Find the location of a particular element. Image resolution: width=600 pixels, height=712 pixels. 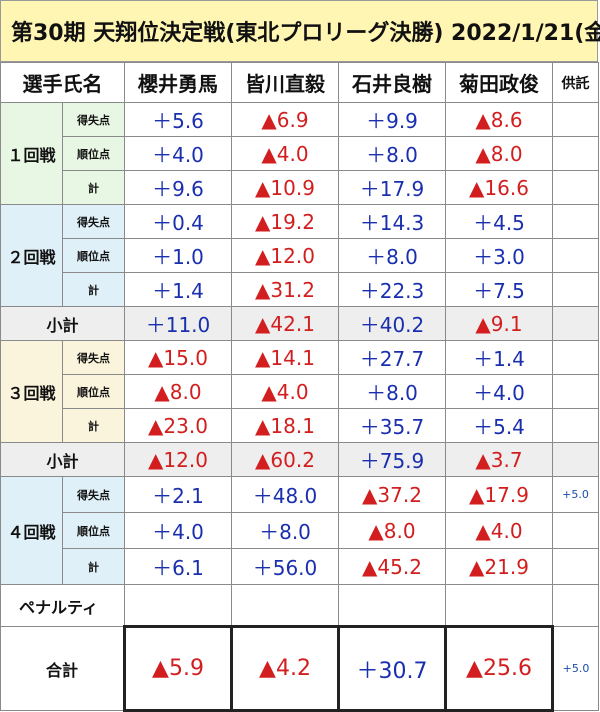

score-cell: ▲9.1 is located at coordinates (499, 323).